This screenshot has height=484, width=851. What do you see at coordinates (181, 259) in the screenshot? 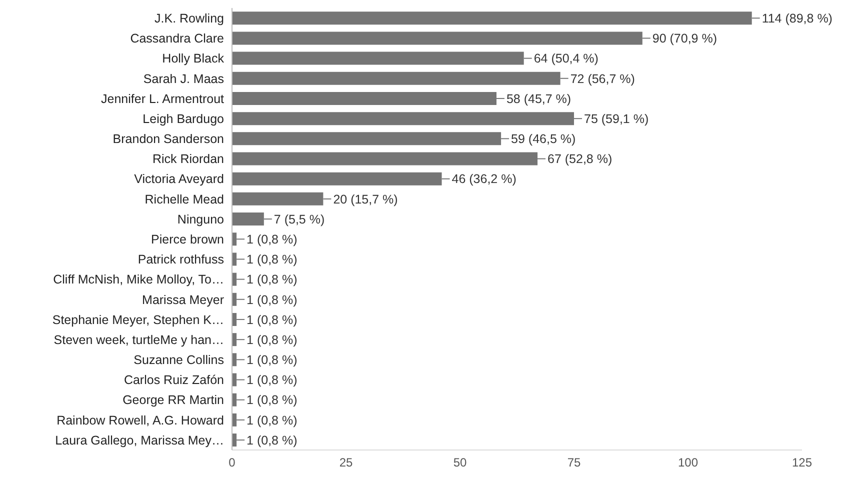
I see `y-tick-label: Patrick rothfuss` at bounding box center [181, 259].